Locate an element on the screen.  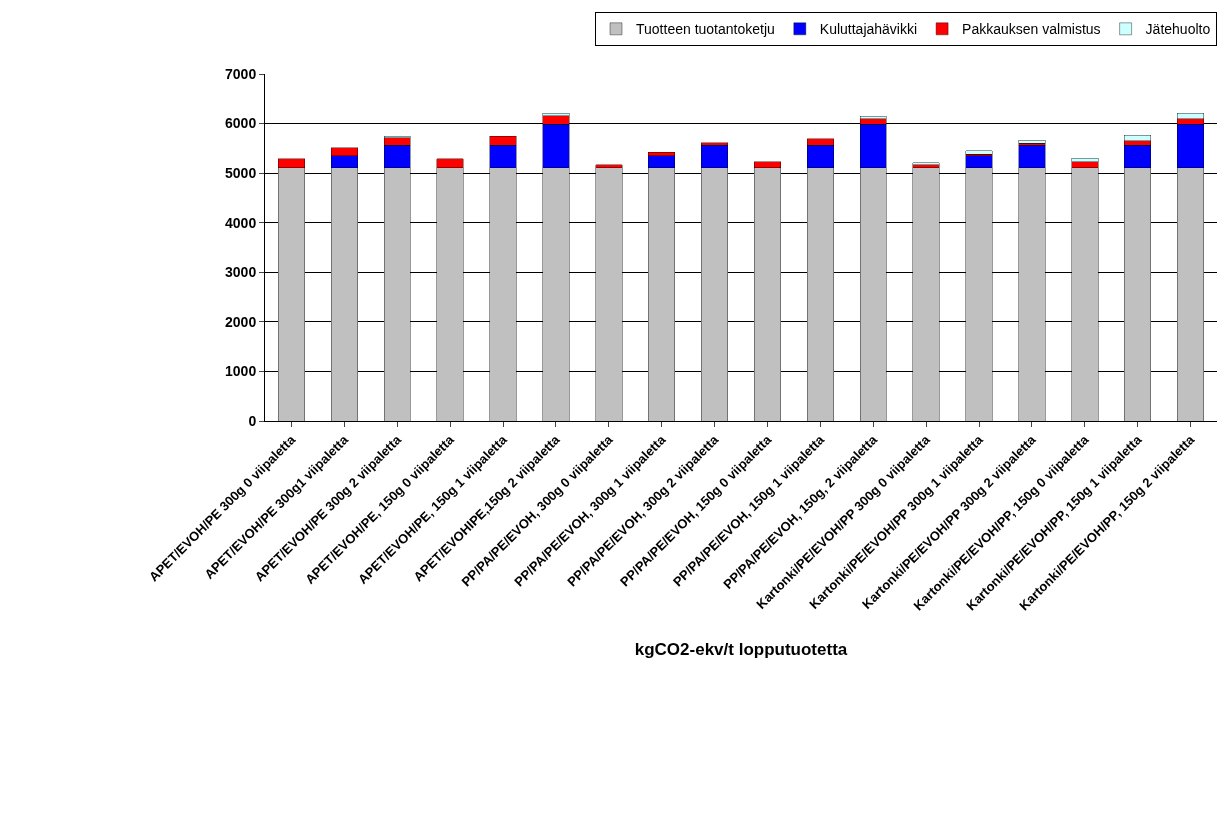
y-tick-label: 3000 is located at coordinates (241, 272).